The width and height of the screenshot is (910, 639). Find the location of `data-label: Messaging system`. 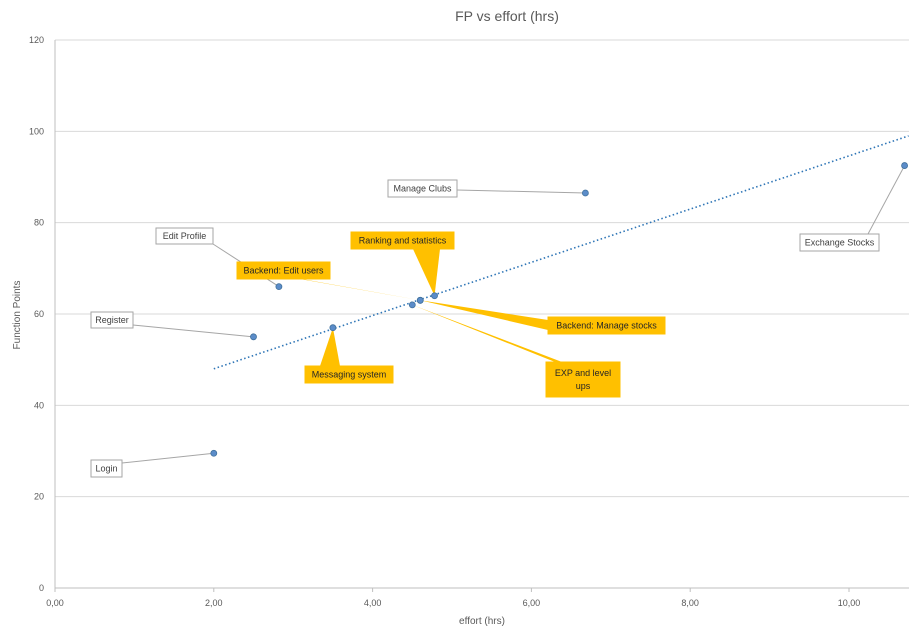

data-label: Messaging system is located at coordinates (349, 374).